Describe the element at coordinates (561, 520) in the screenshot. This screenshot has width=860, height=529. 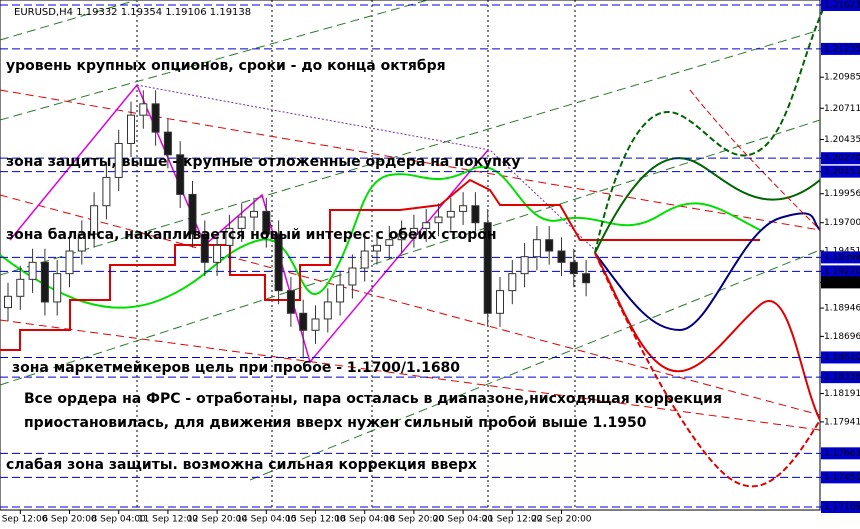
I see `x-tick-label: 22 Sep 20:00` at that location.